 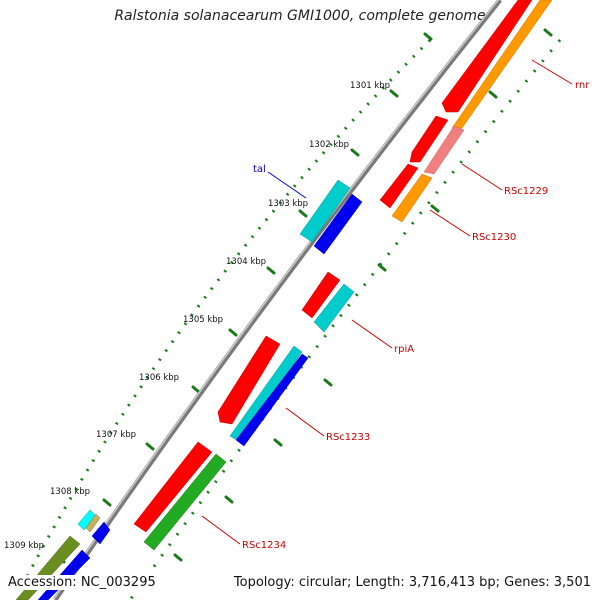 I want to click on accession-text: Accession: NC_003295, so click(x=82, y=582).